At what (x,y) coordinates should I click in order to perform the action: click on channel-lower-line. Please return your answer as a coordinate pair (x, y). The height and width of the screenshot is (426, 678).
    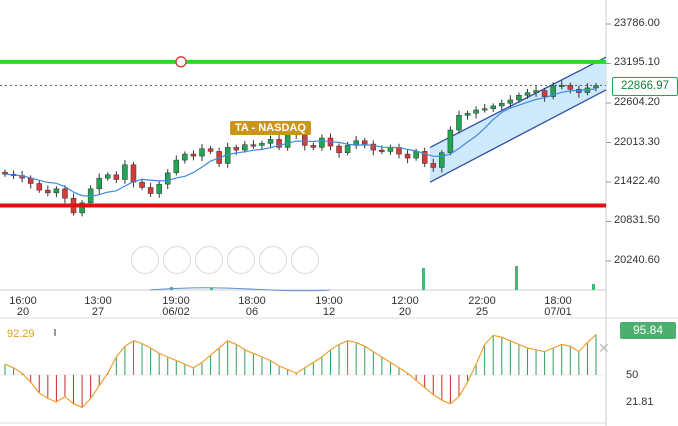
    Looking at the image, I should click on (518, 136).